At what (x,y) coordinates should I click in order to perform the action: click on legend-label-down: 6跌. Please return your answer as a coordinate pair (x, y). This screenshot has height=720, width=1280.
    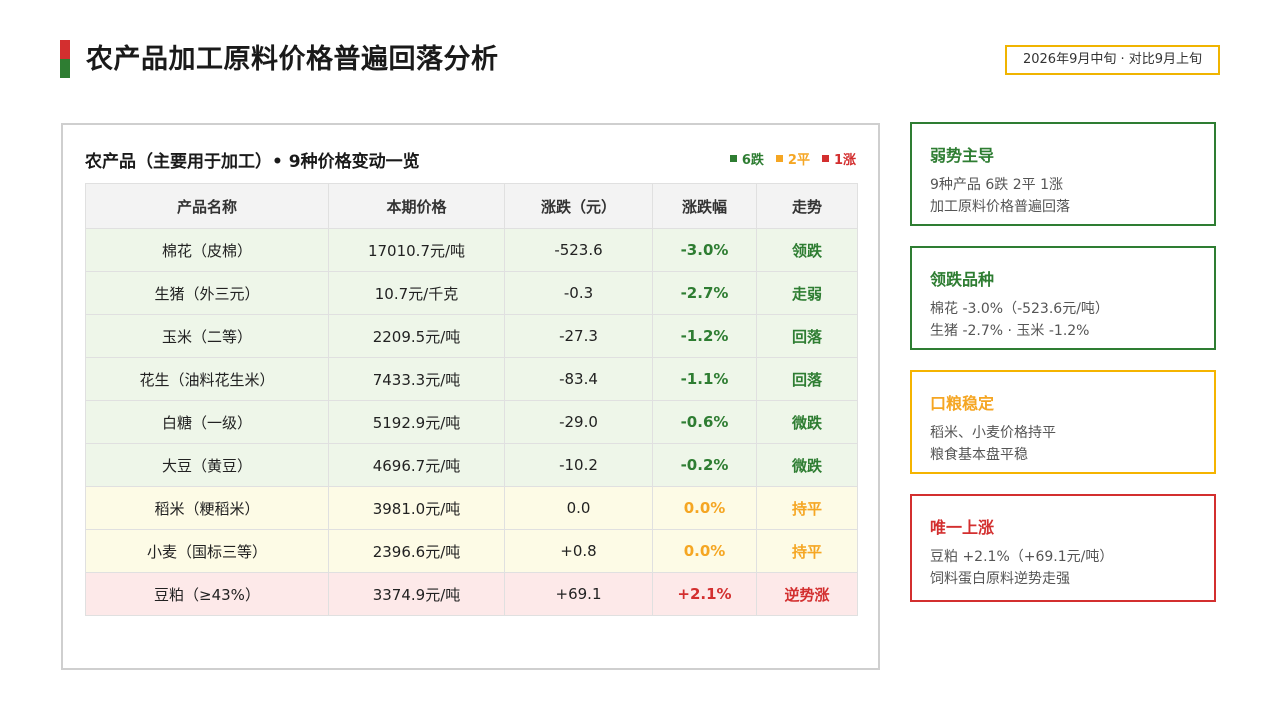
    Looking at the image, I should click on (752, 160).